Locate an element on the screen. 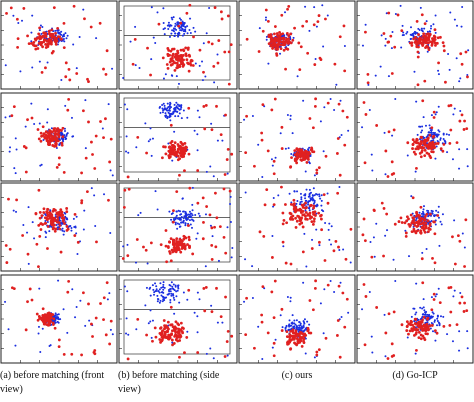 The height and width of the screenshot is (402, 474). panel-frame is located at coordinates (297, 319).